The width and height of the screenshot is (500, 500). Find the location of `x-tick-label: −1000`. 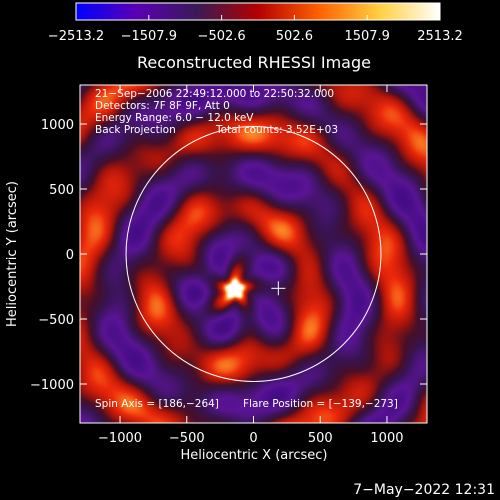

x-tick-label: −1000 is located at coordinates (120, 438).